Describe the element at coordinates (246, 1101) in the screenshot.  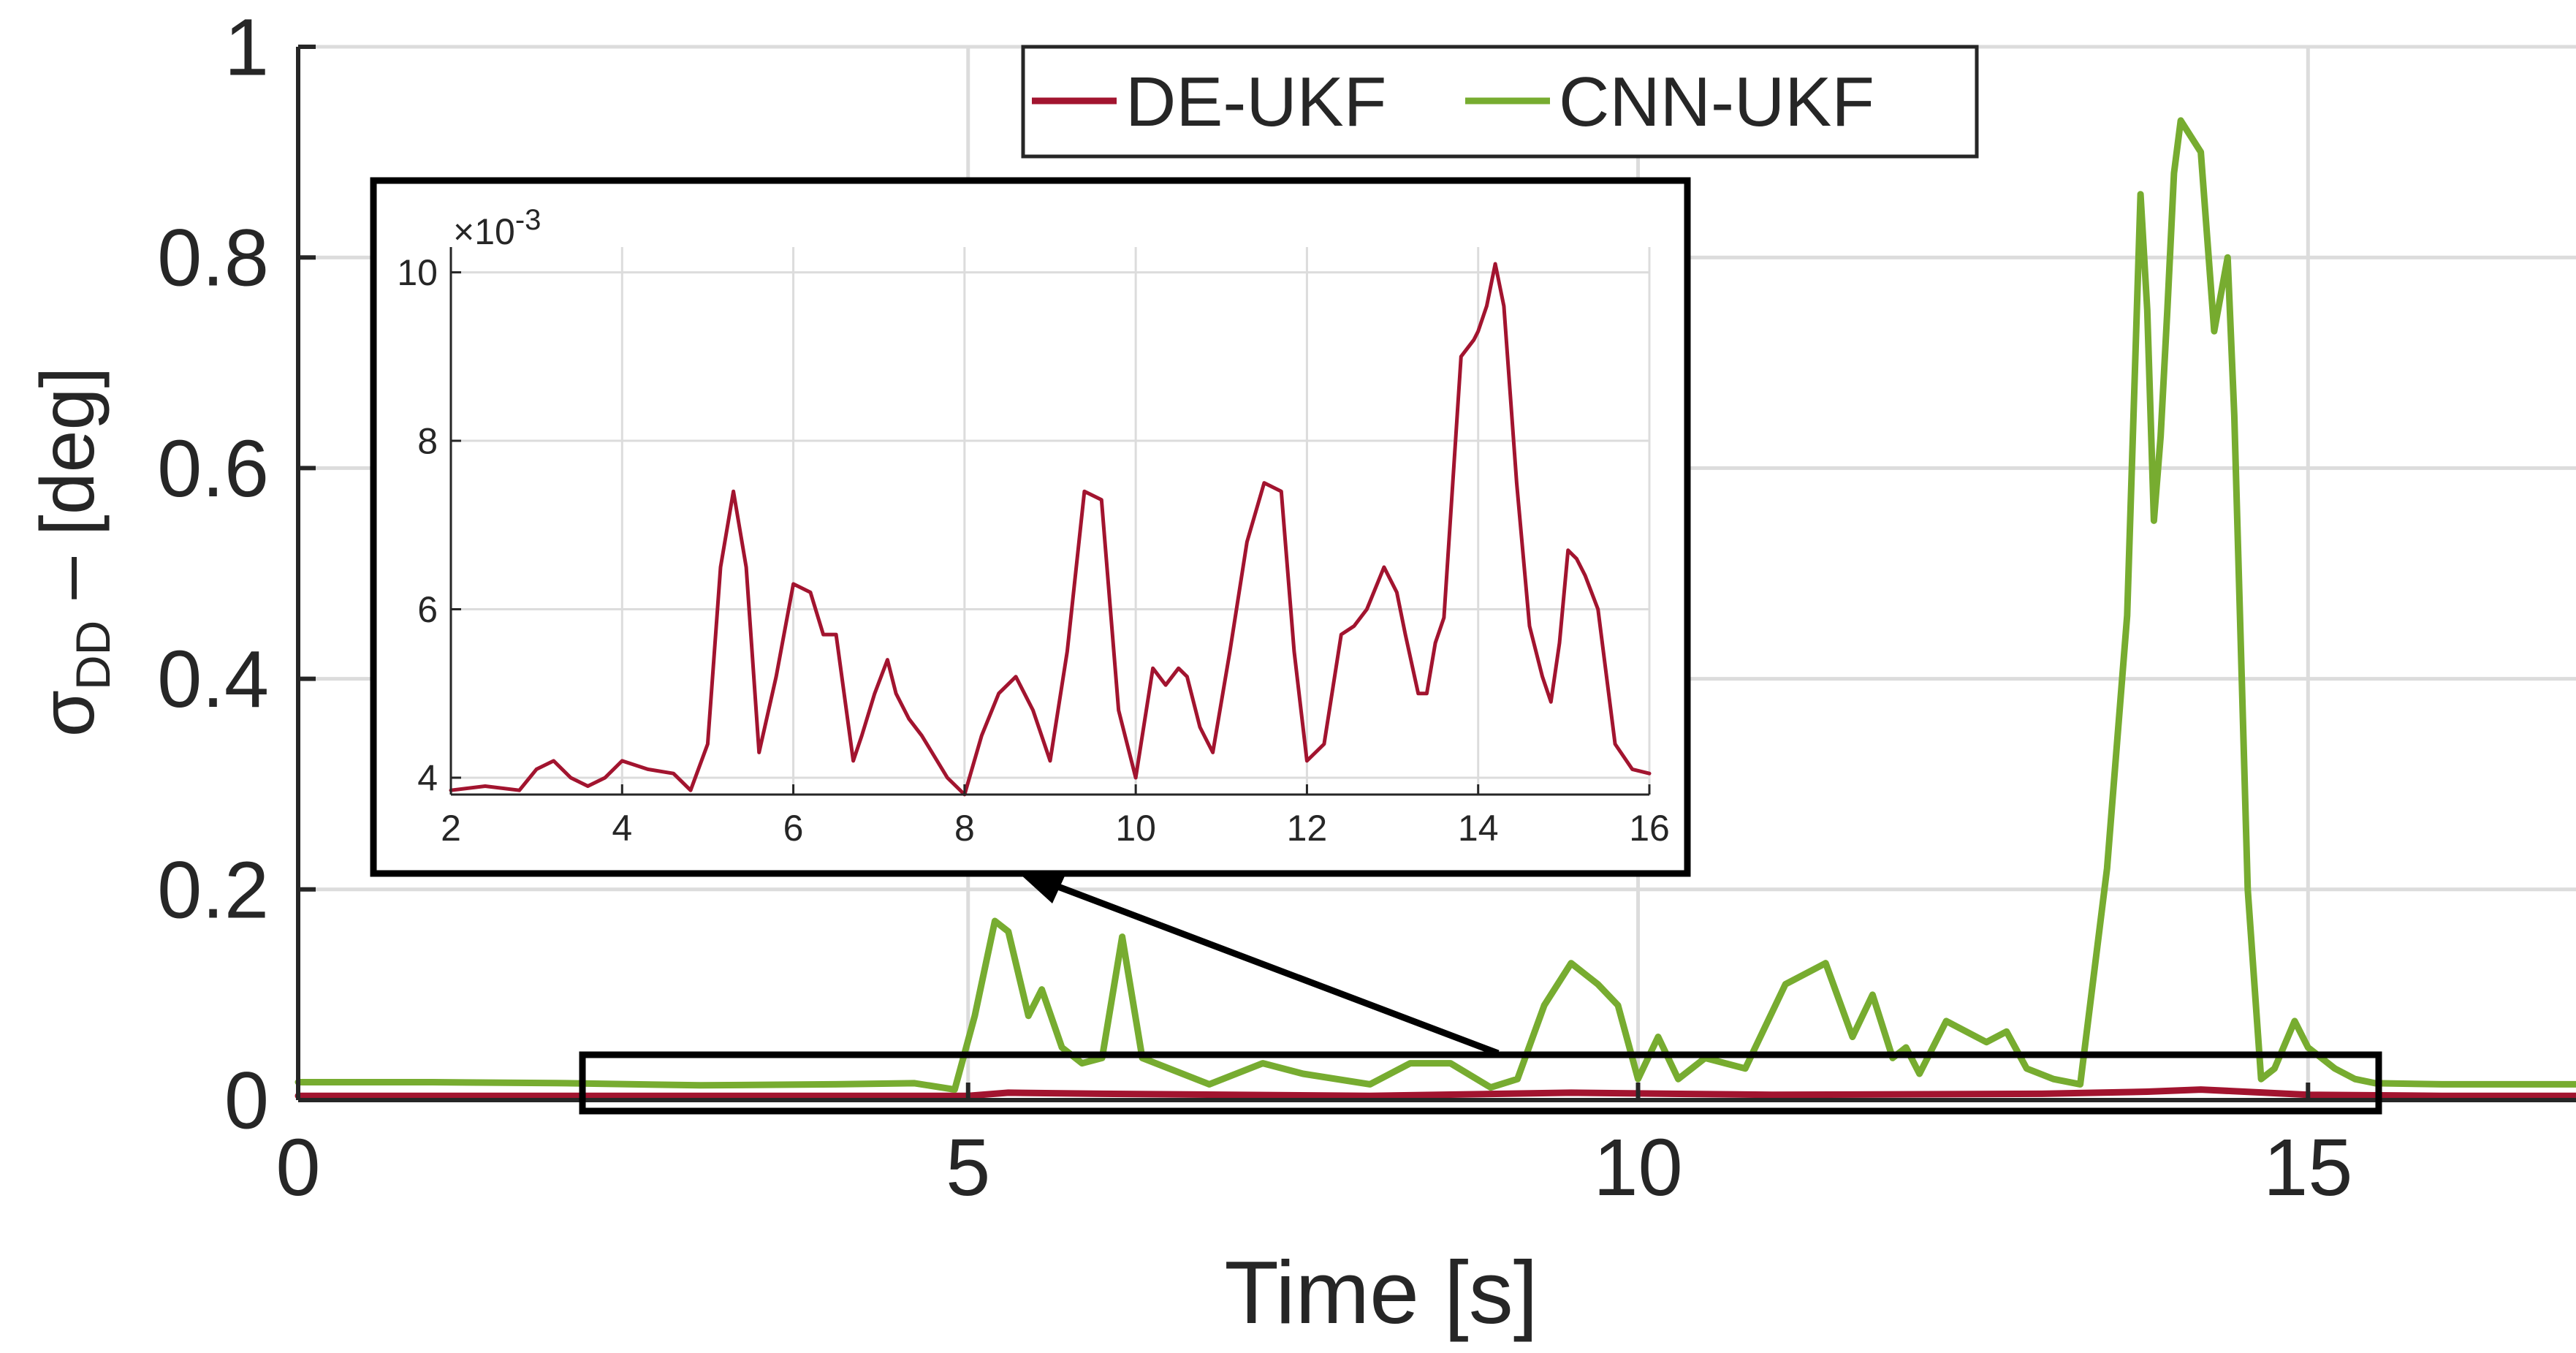
I see `main-ytick-label: 0` at that location.